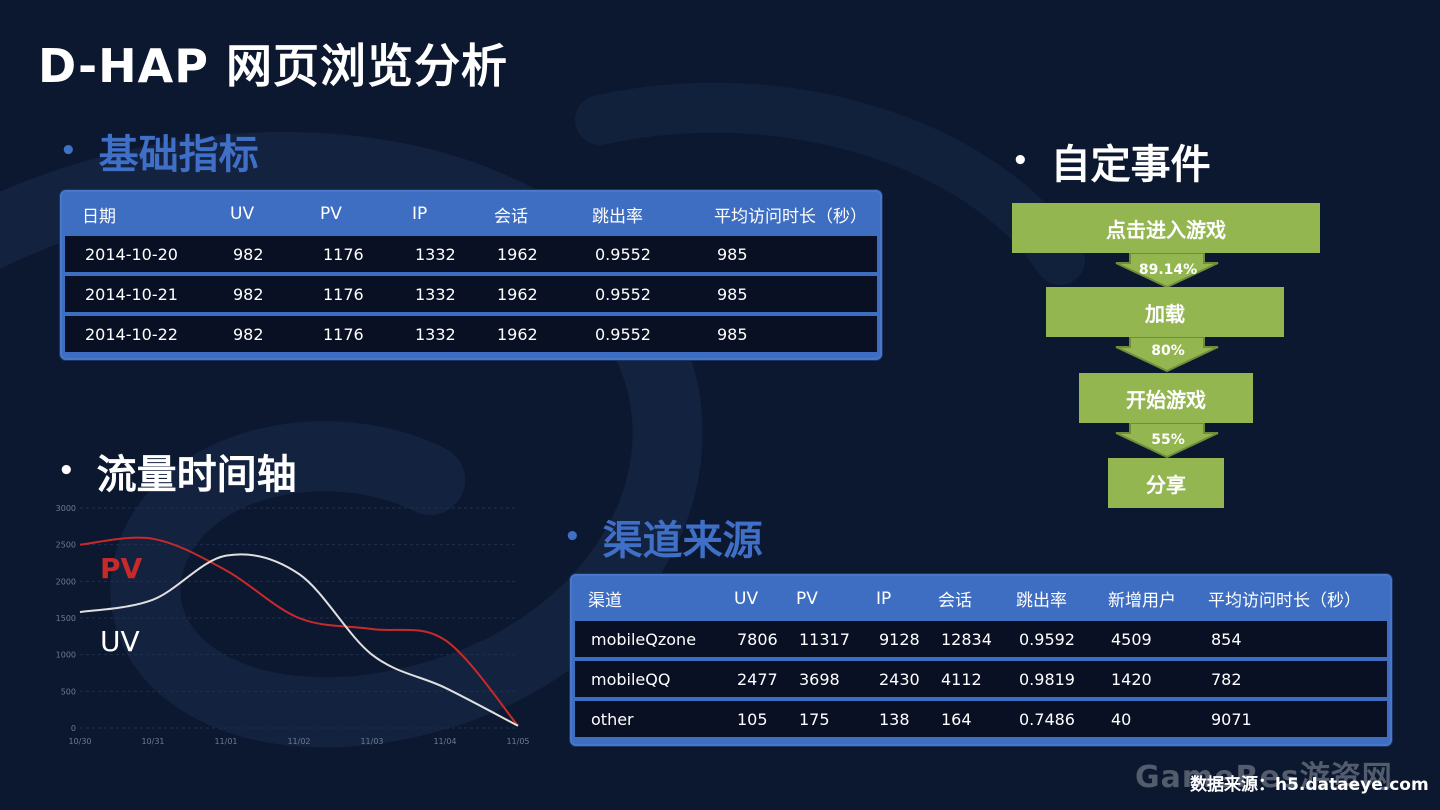 Image resolution: width=1440 pixels, height=810 pixels. Describe the element at coordinates (131, 334) in the screenshot. I see `table-cell: 2014-10-22` at that location.